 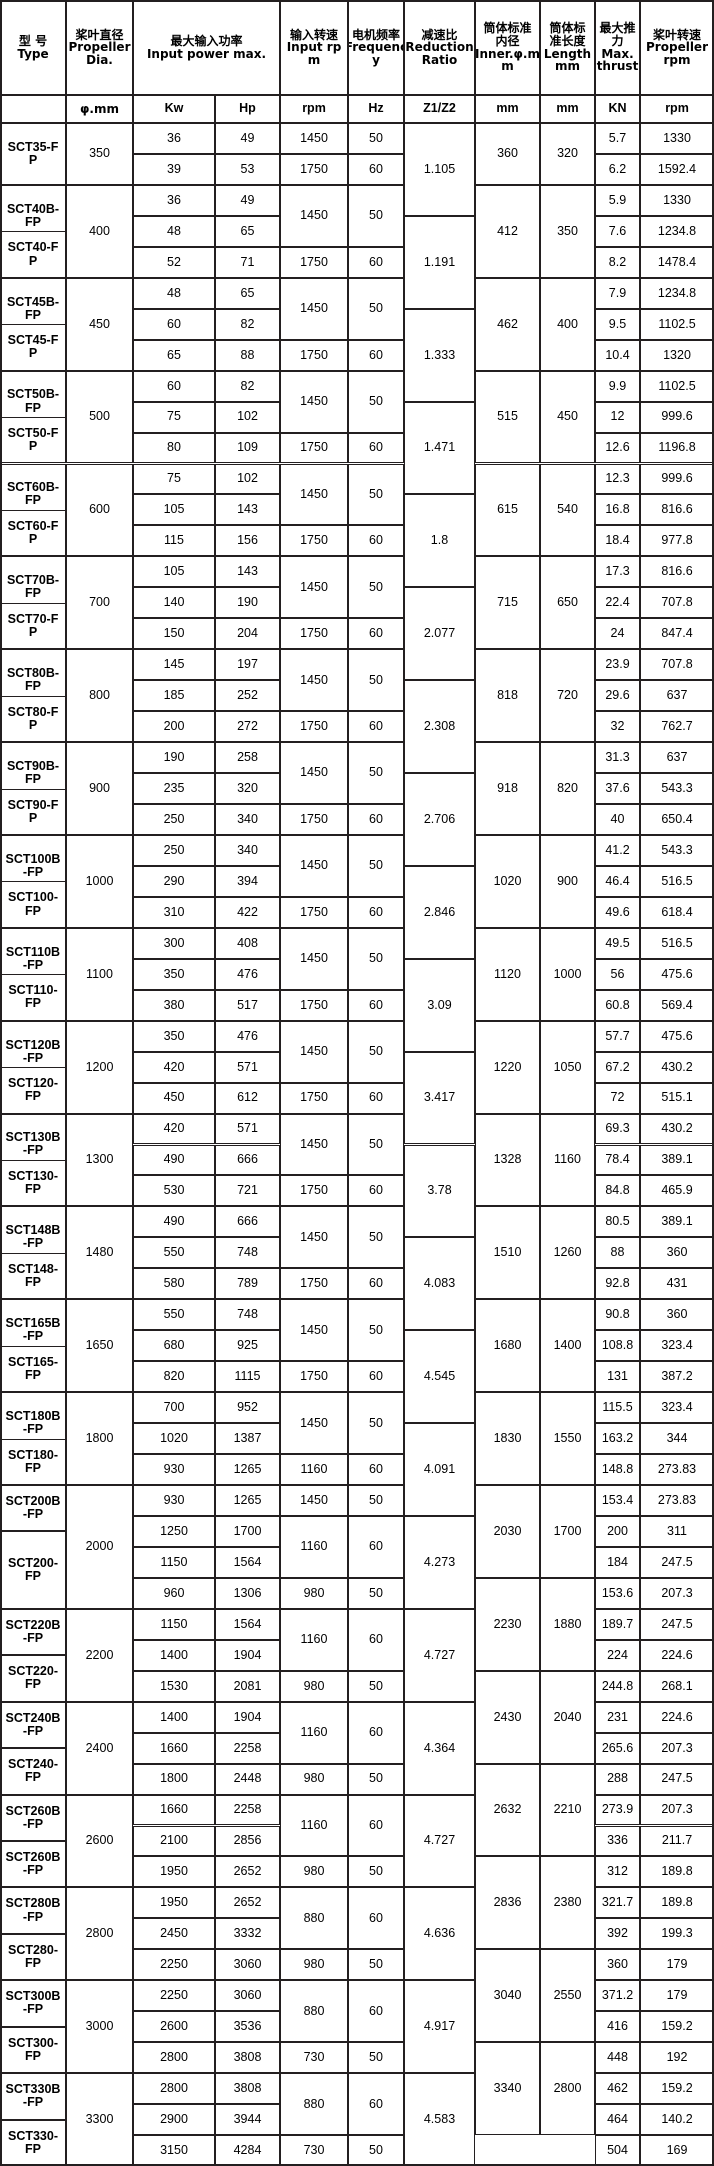 I want to click on reduction-ratio-cell: 4.917, so click(x=439, y=2027).